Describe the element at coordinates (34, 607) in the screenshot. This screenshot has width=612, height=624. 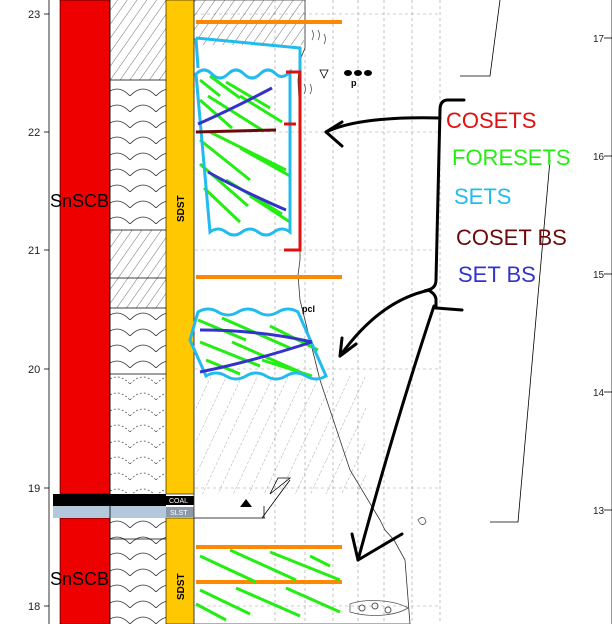
I see `depth-tick-label: 18` at that location.